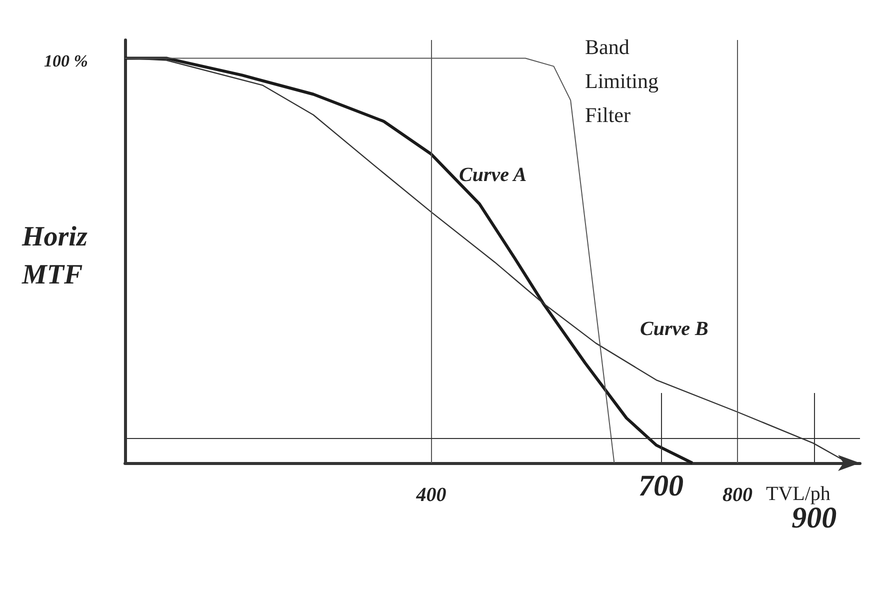 This screenshot has height=599, width=894. I want to click on x-tick-label: 800, so click(737, 495).